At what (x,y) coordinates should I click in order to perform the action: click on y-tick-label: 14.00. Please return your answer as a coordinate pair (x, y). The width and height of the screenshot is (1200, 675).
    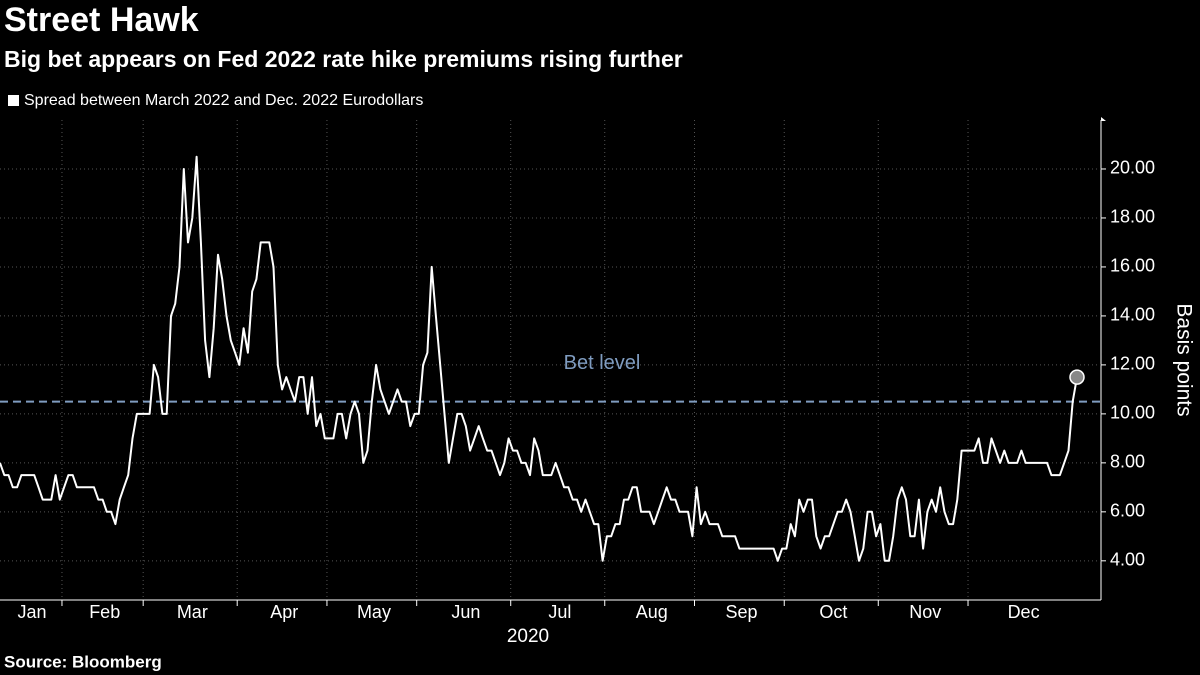
    Looking at the image, I should click on (1132, 315).